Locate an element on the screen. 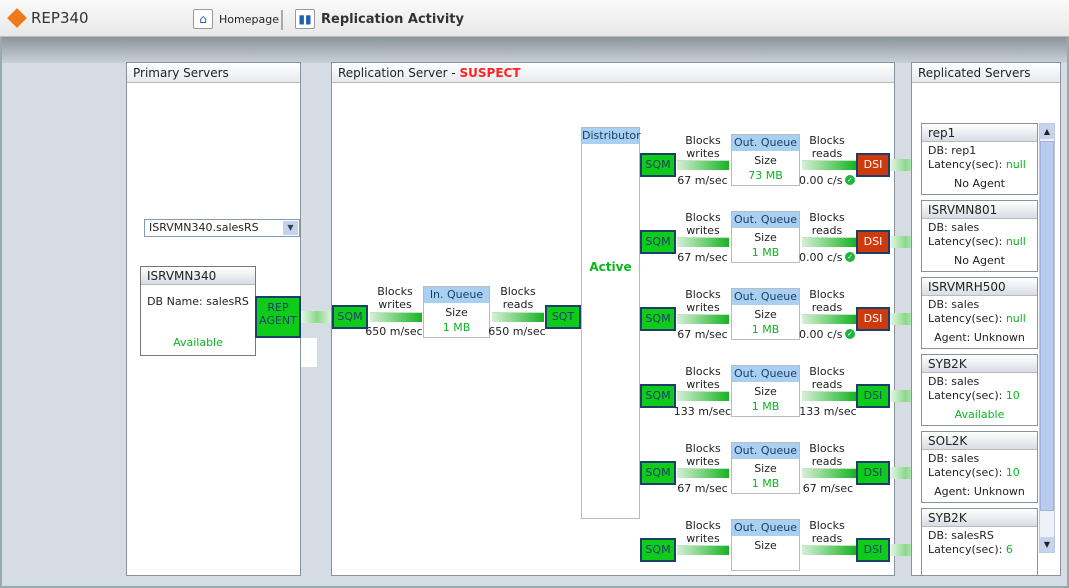 The image size is (1069, 588). distributor-status: Active is located at coordinates (610, 267).